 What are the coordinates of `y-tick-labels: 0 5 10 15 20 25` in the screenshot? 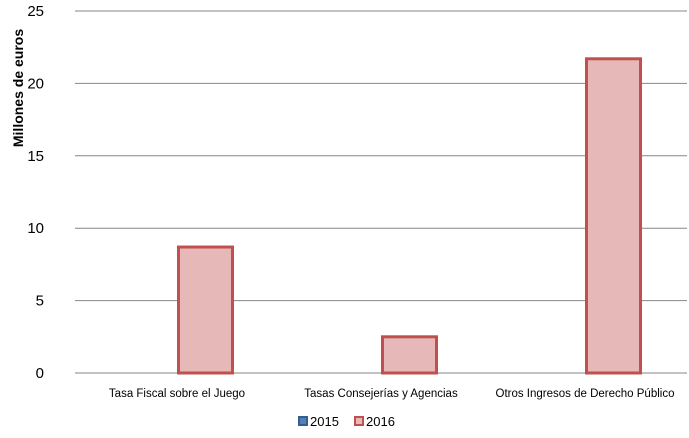 It's located at (35, 192).